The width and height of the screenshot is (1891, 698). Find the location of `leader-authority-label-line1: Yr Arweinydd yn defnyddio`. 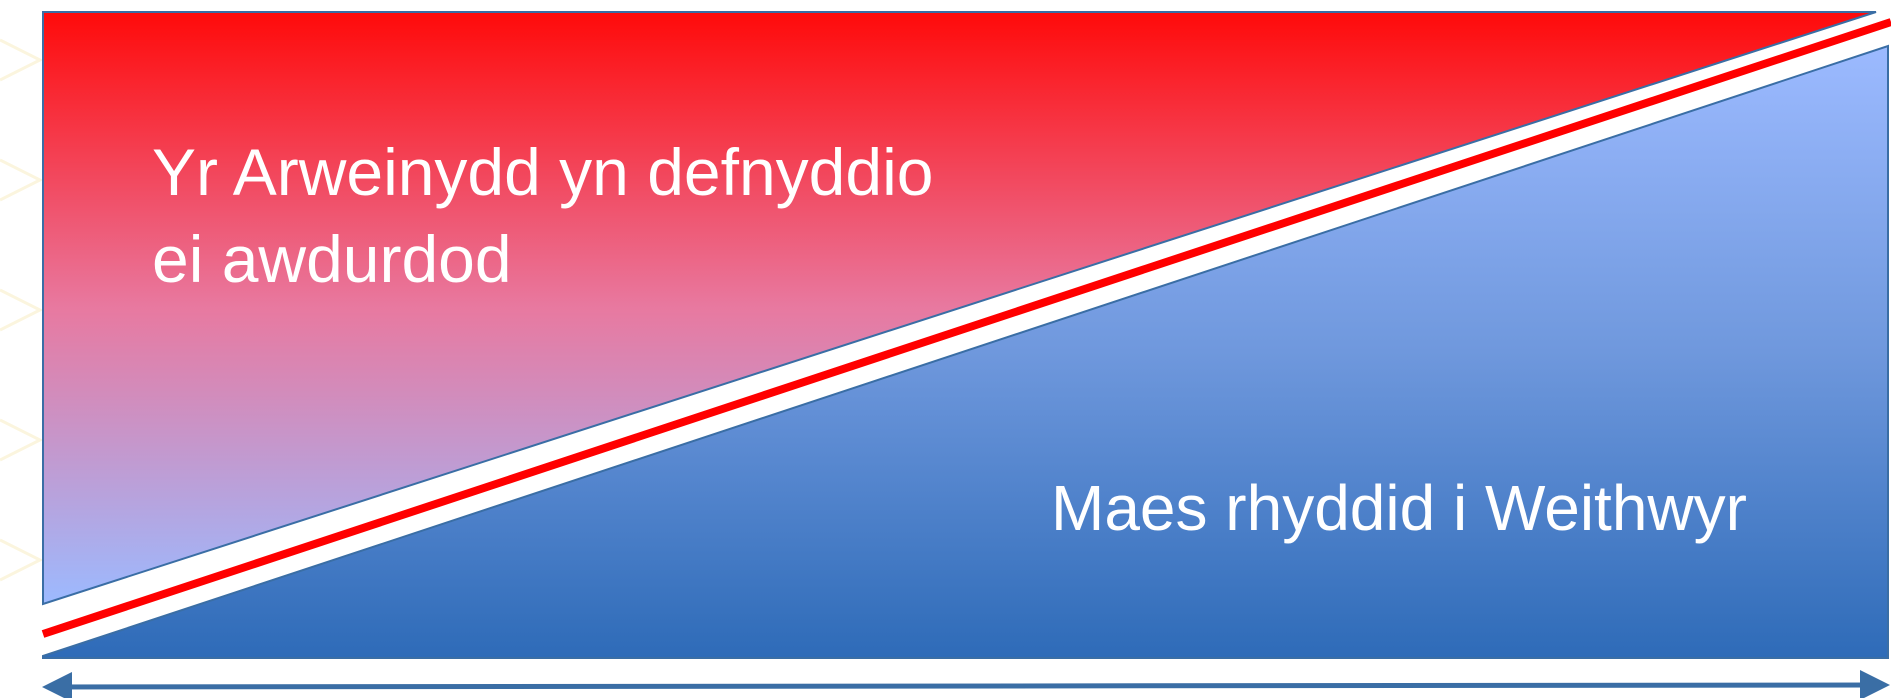

leader-authority-label-line1: Yr Arweinydd yn defnyddio is located at coordinates (542, 172).